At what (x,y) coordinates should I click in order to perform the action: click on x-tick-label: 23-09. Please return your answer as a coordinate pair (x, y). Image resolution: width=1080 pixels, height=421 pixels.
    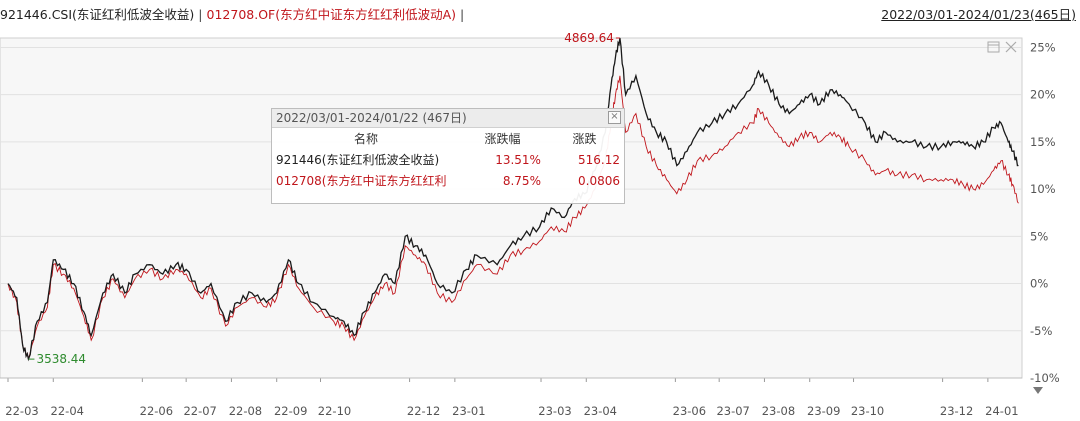
    Looking at the image, I should click on (823, 411).